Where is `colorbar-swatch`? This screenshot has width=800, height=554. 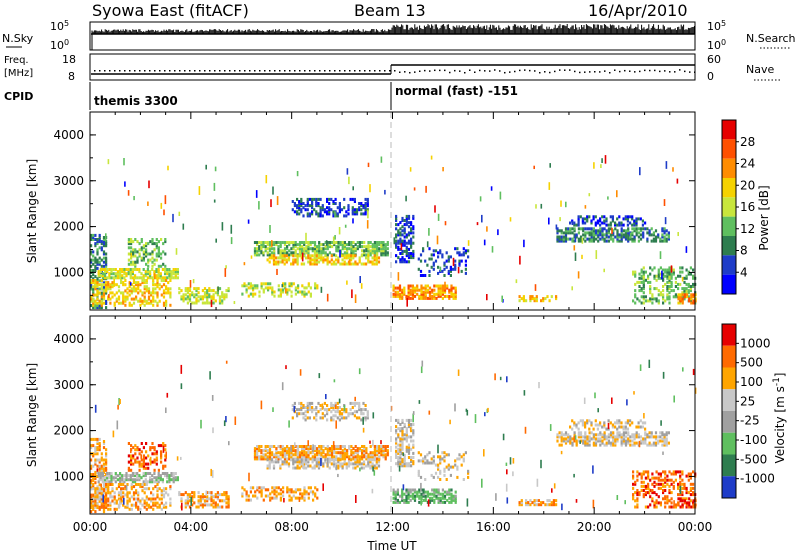
colorbar-swatch is located at coordinates (729, 284).